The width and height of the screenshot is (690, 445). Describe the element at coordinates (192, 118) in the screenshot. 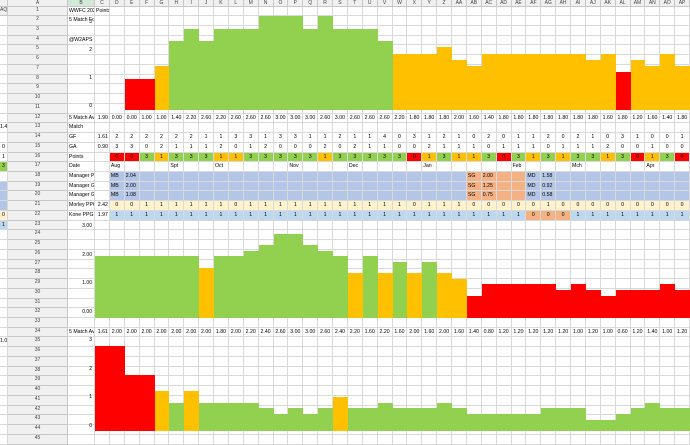

I see `ppg-value: 2.20` at that location.